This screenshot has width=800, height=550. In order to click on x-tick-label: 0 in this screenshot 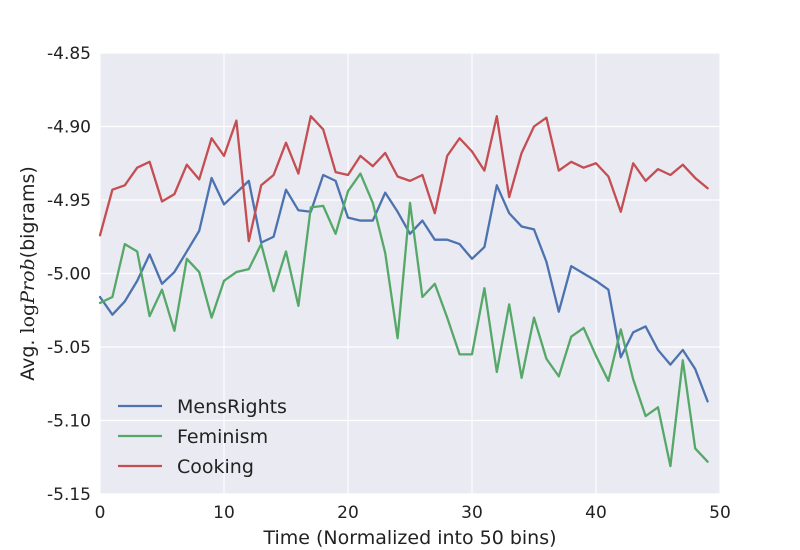, I will do `click(100, 513)`.